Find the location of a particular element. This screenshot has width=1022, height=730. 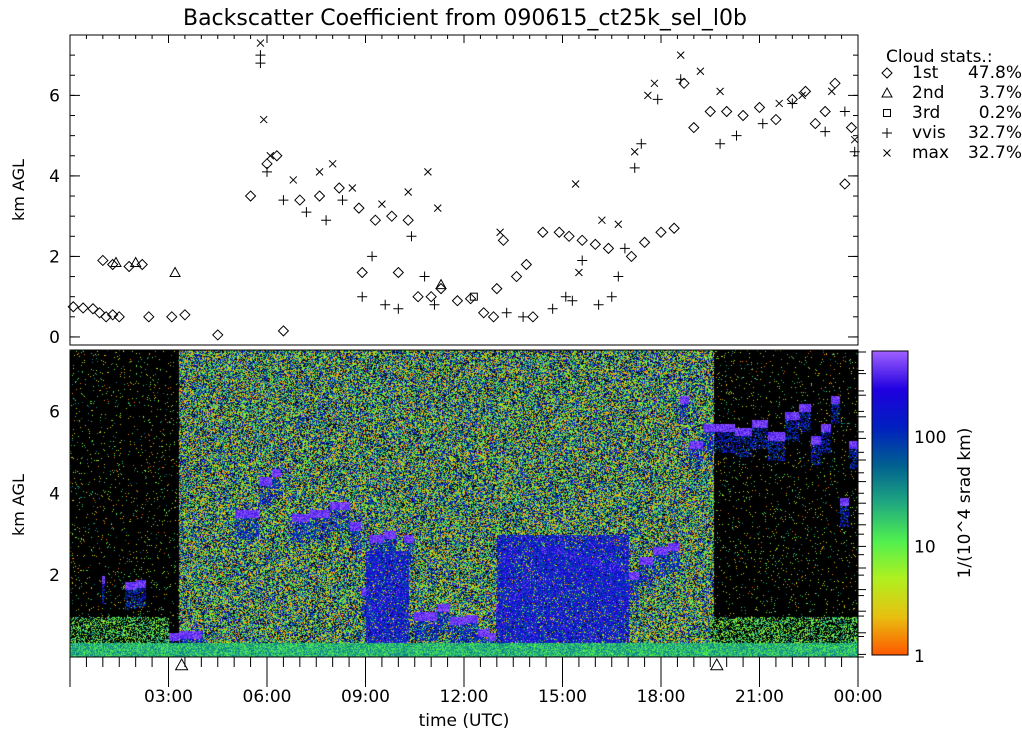

legend-label-2nd: 2nd is located at coordinates (928, 93).